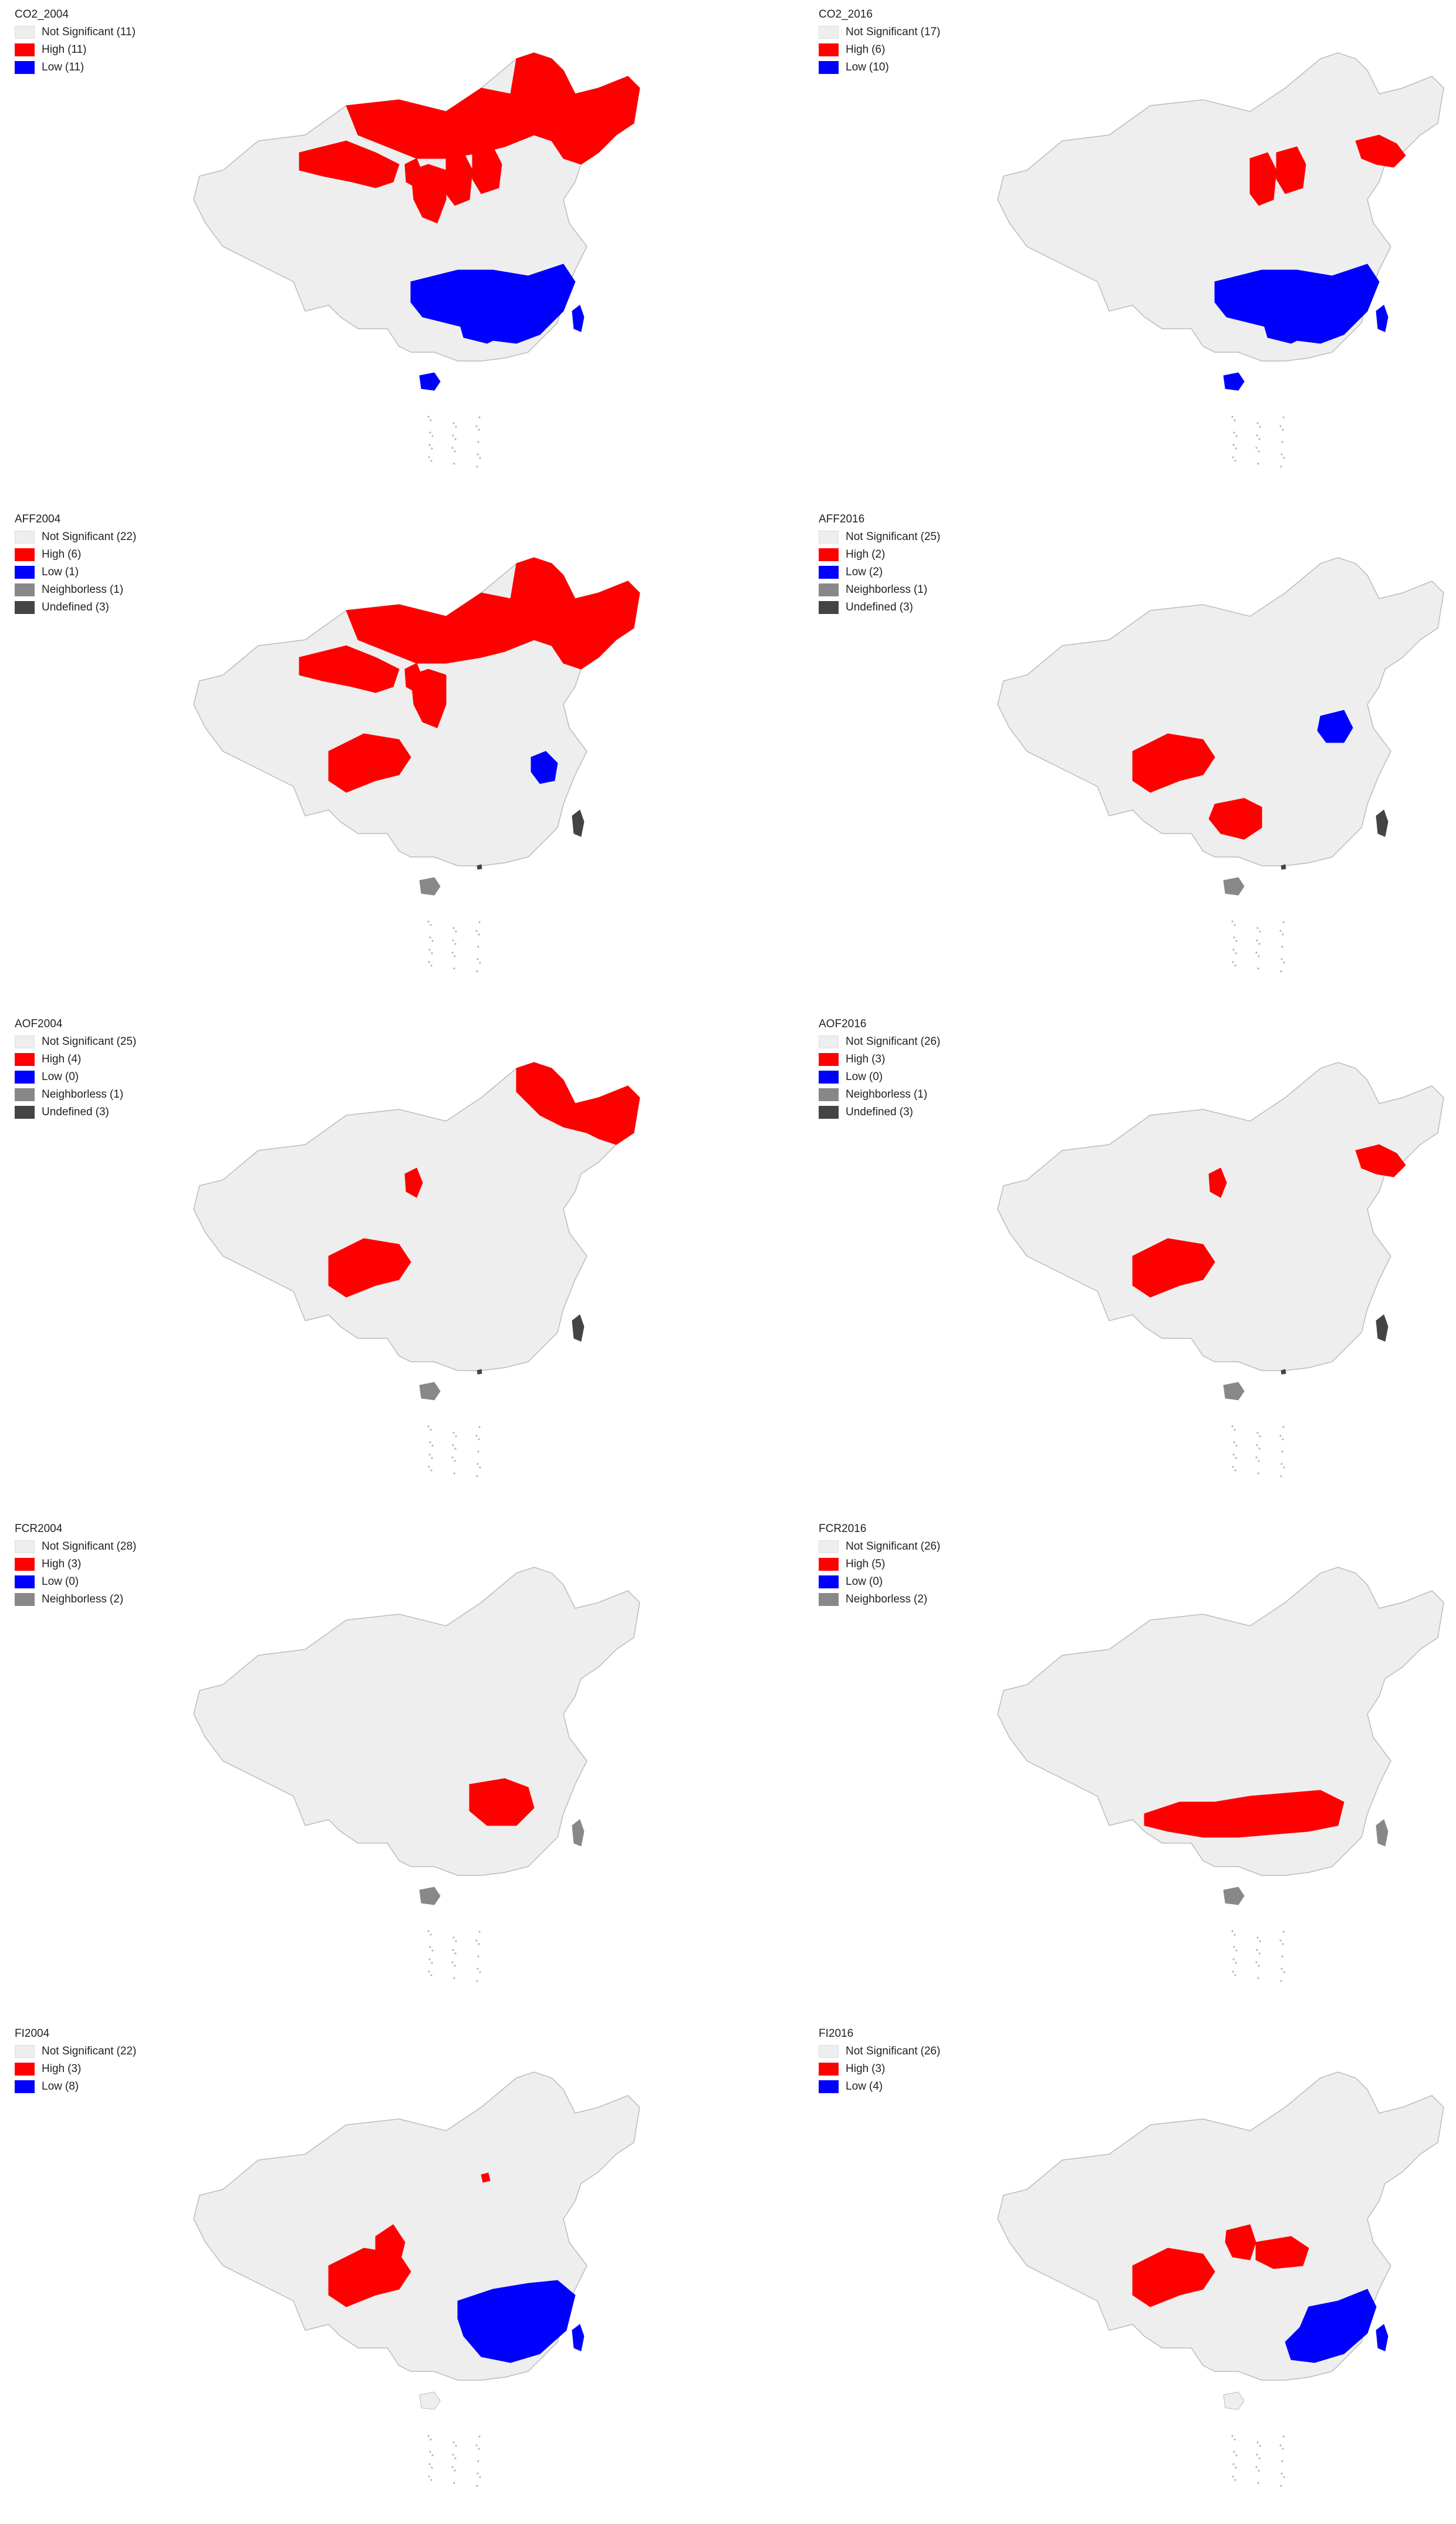 This screenshot has width=1456, height=2524. Describe the element at coordinates (440, 123) in the screenshot. I see `map-region-nei_mongol` at that location.